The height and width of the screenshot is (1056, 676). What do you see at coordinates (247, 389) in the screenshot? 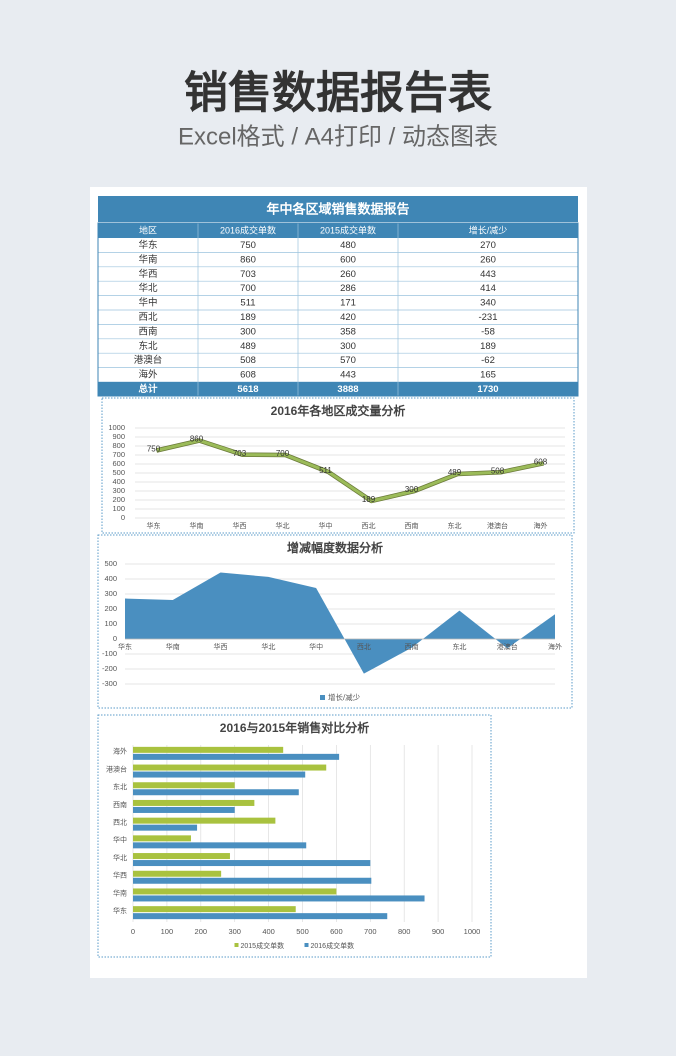
I see `total-cell: 5618` at bounding box center [247, 389].